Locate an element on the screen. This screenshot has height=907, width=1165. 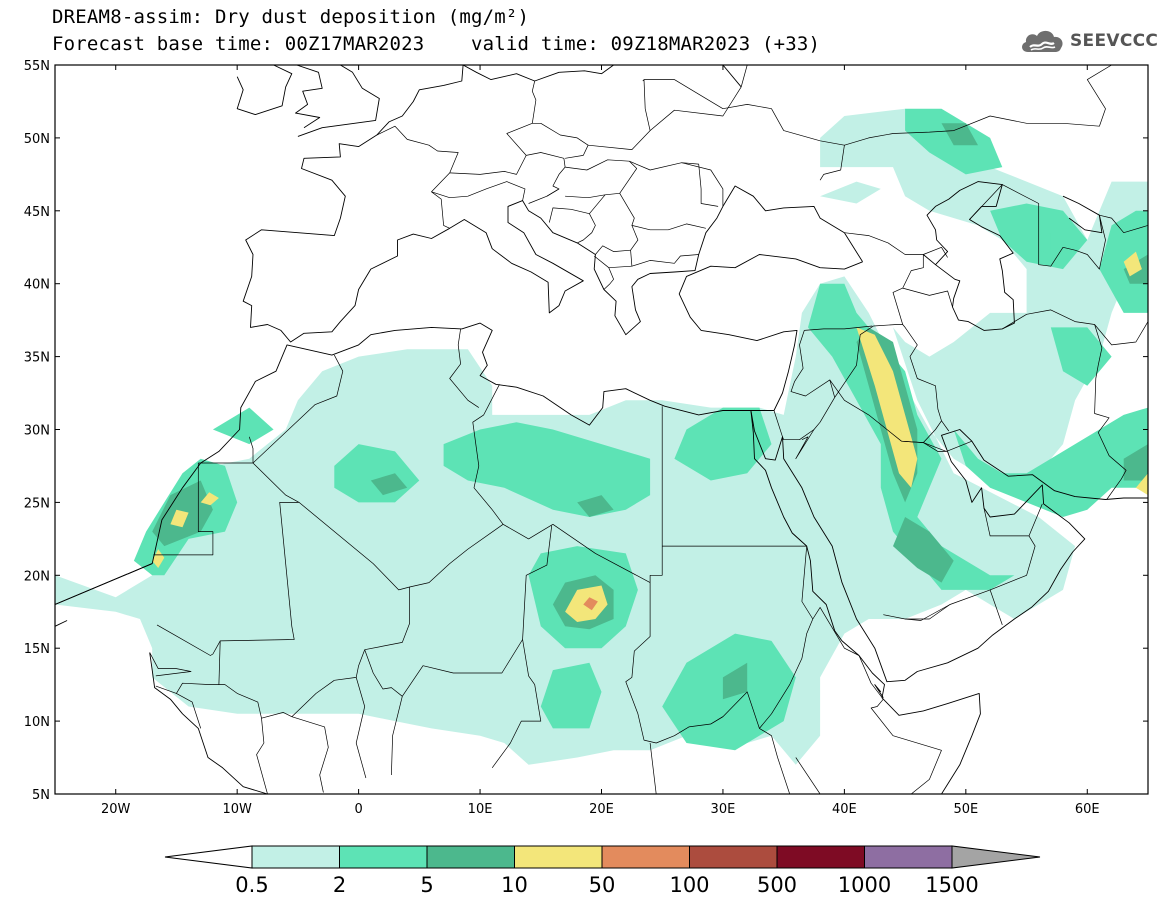
lon-tick-label: 20W is located at coordinates (116, 809).